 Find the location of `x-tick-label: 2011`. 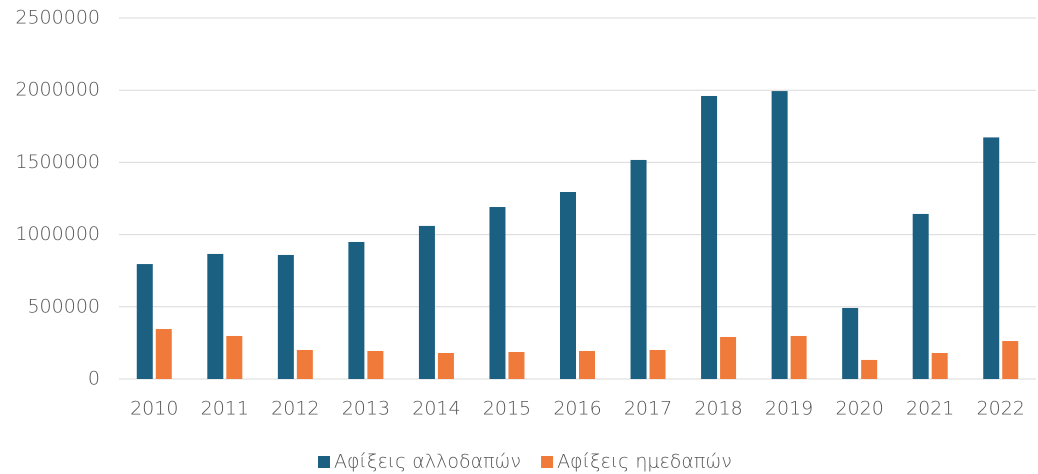

x-tick-label: 2011 is located at coordinates (225, 409).